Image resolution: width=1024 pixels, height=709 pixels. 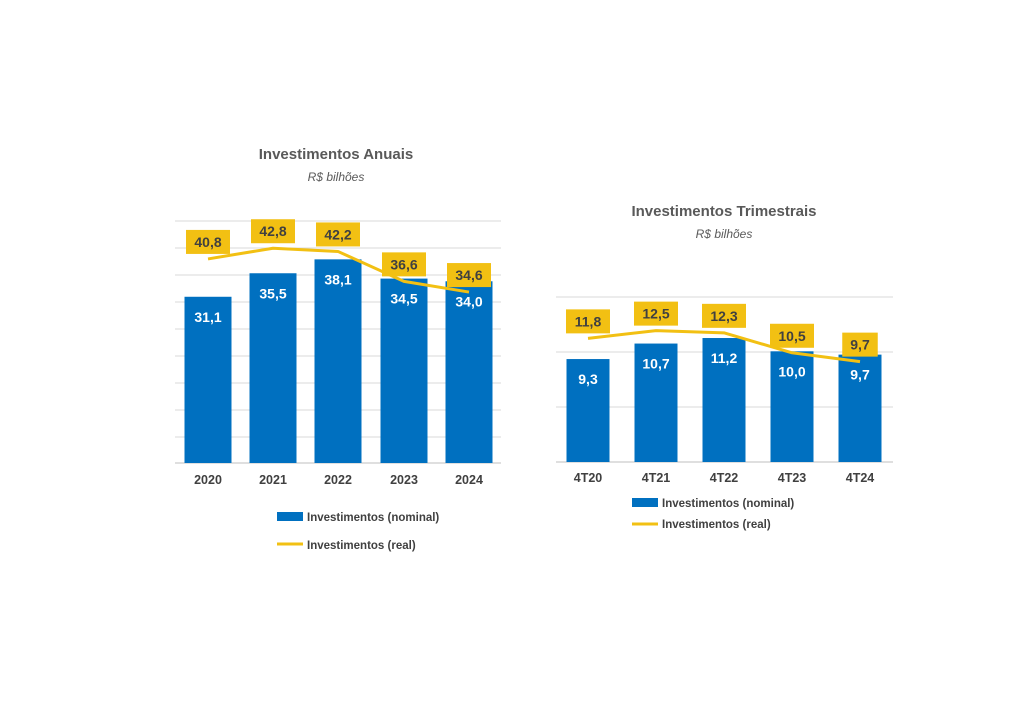 What do you see at coordinates (273, 480) in the screenshot?
I see `x-tick-label: 2021` at bounding box center [273, 480].